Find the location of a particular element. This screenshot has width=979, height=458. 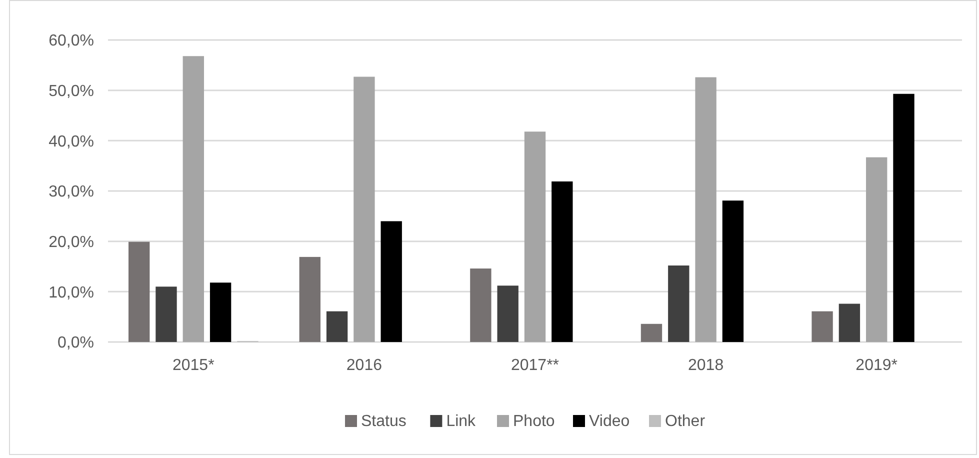

y-tick-label: 40,0% is located at coordinates (71, 141).